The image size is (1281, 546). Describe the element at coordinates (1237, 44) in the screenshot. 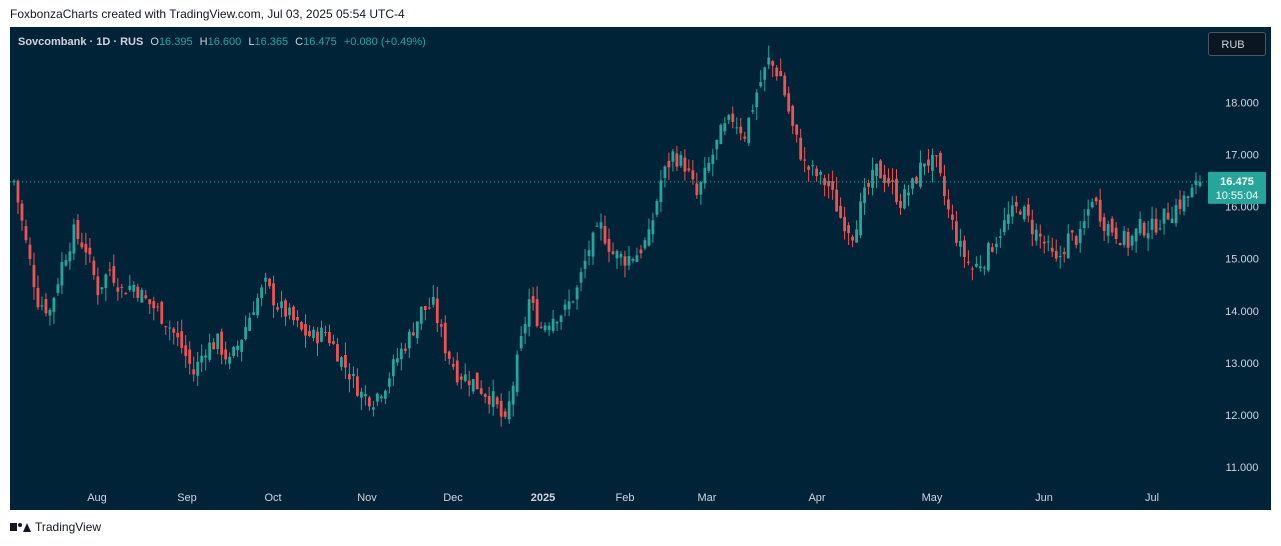

I see `currency-button: RUB` at that location.